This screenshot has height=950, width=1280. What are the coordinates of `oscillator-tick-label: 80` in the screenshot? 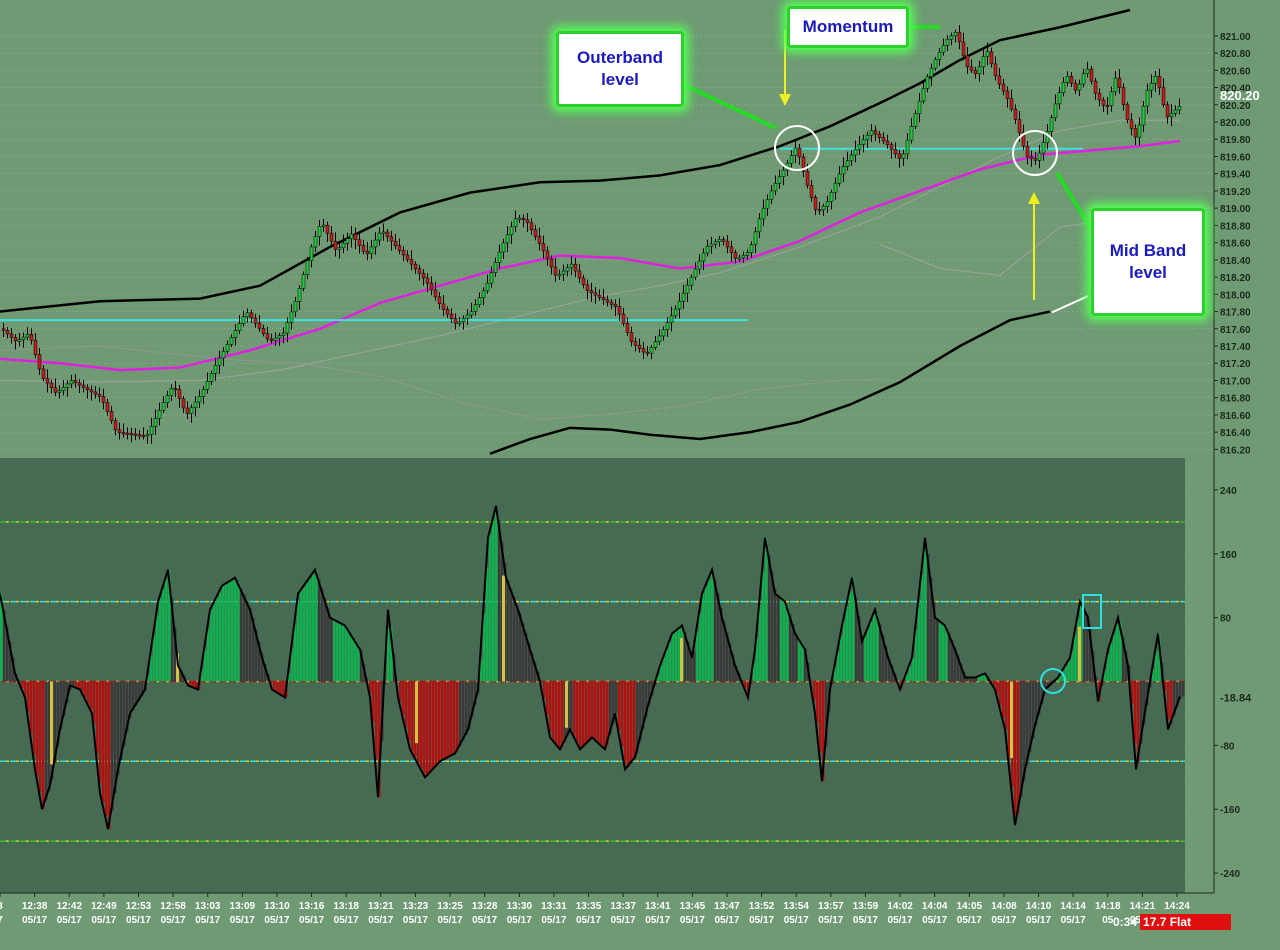 It's located at (1226, 619).